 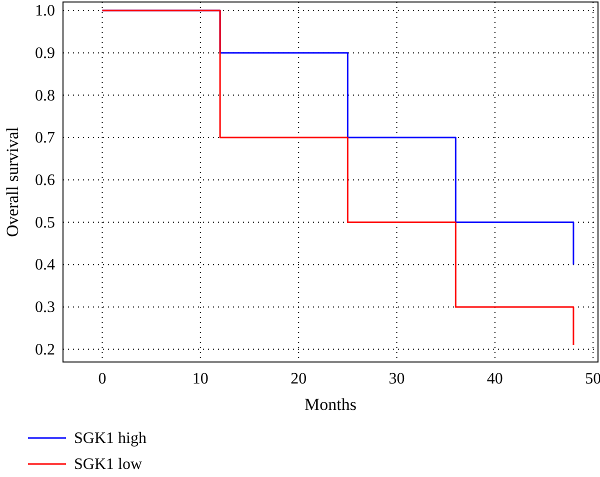 What do you see at coordinates (110, 438) in the screenshot?
I see `legend-label: SGK1 high` at bounding box center [110, 438].